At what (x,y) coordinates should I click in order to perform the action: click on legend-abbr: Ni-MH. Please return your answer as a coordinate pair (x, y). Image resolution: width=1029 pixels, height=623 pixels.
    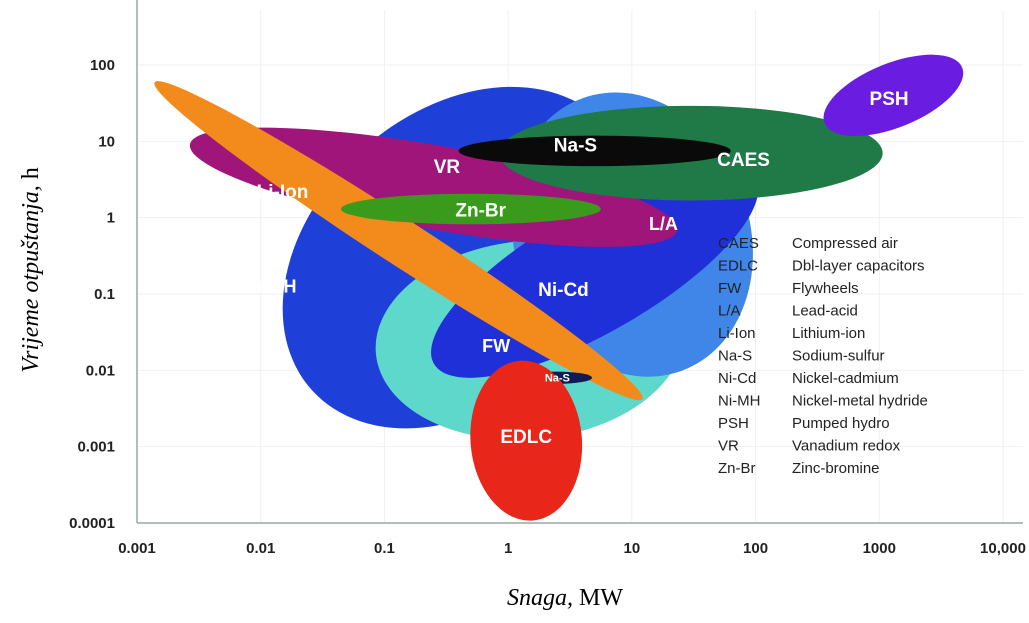
    Looking at the image, I should click on (739, 401).